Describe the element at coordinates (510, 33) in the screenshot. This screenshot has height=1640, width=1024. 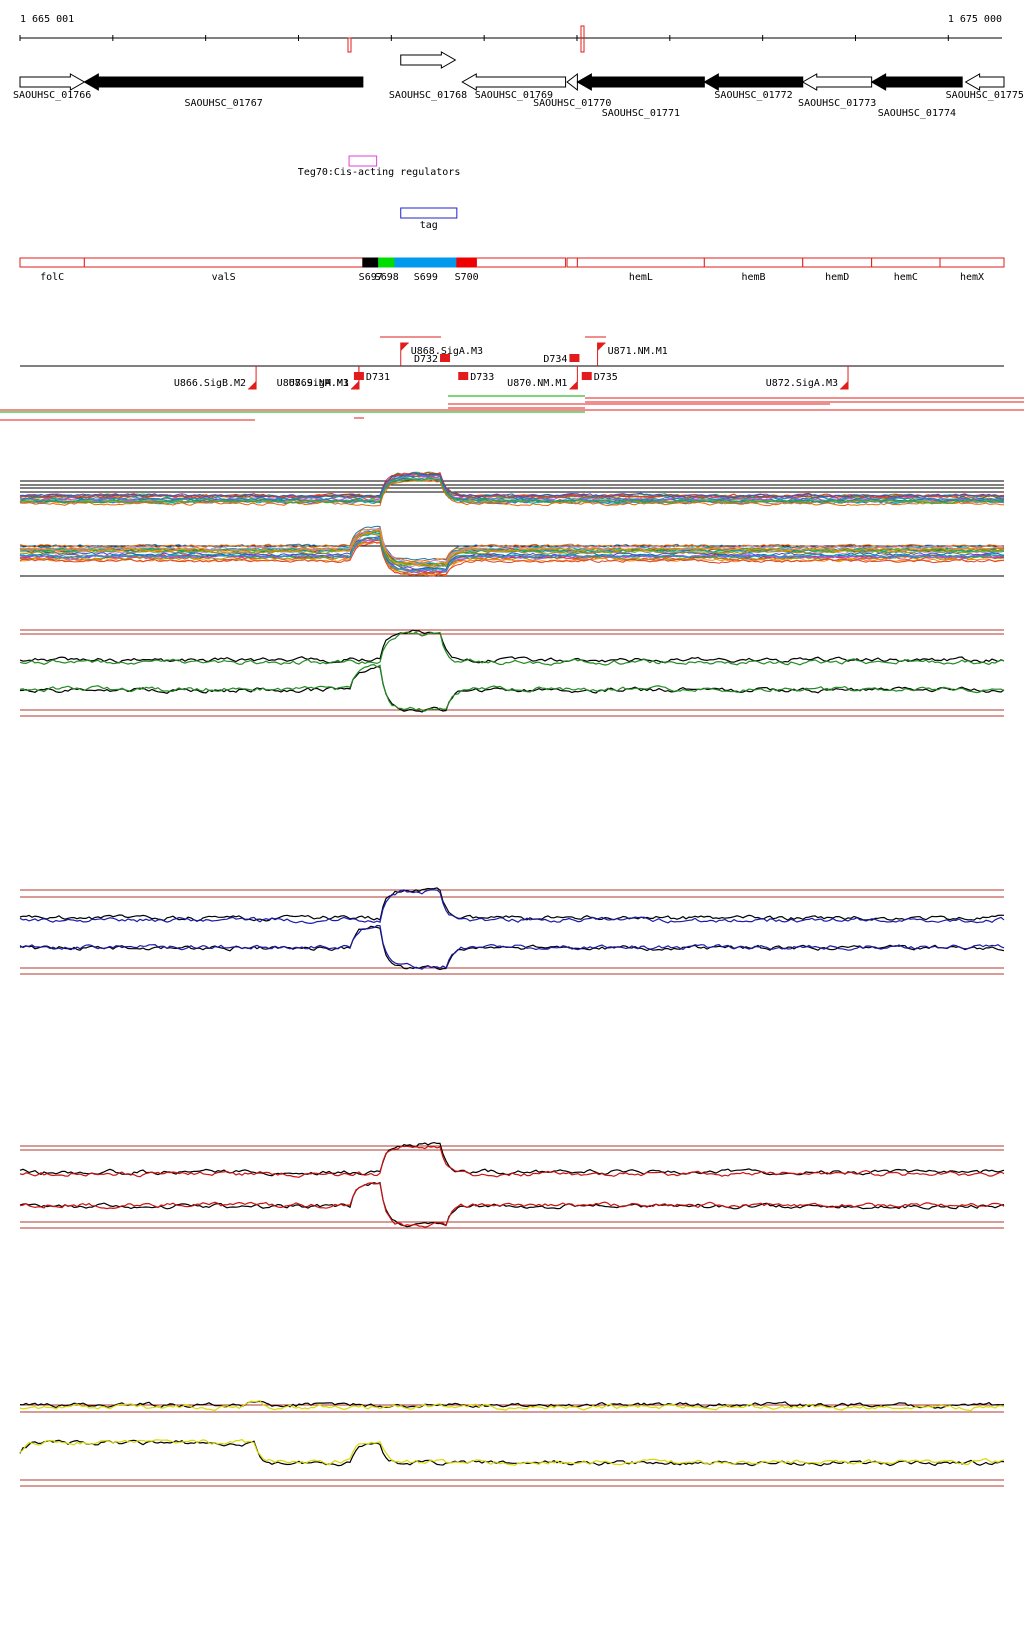
I see `coordinate-ruler: 1 665 001 1 675 000` at that location.